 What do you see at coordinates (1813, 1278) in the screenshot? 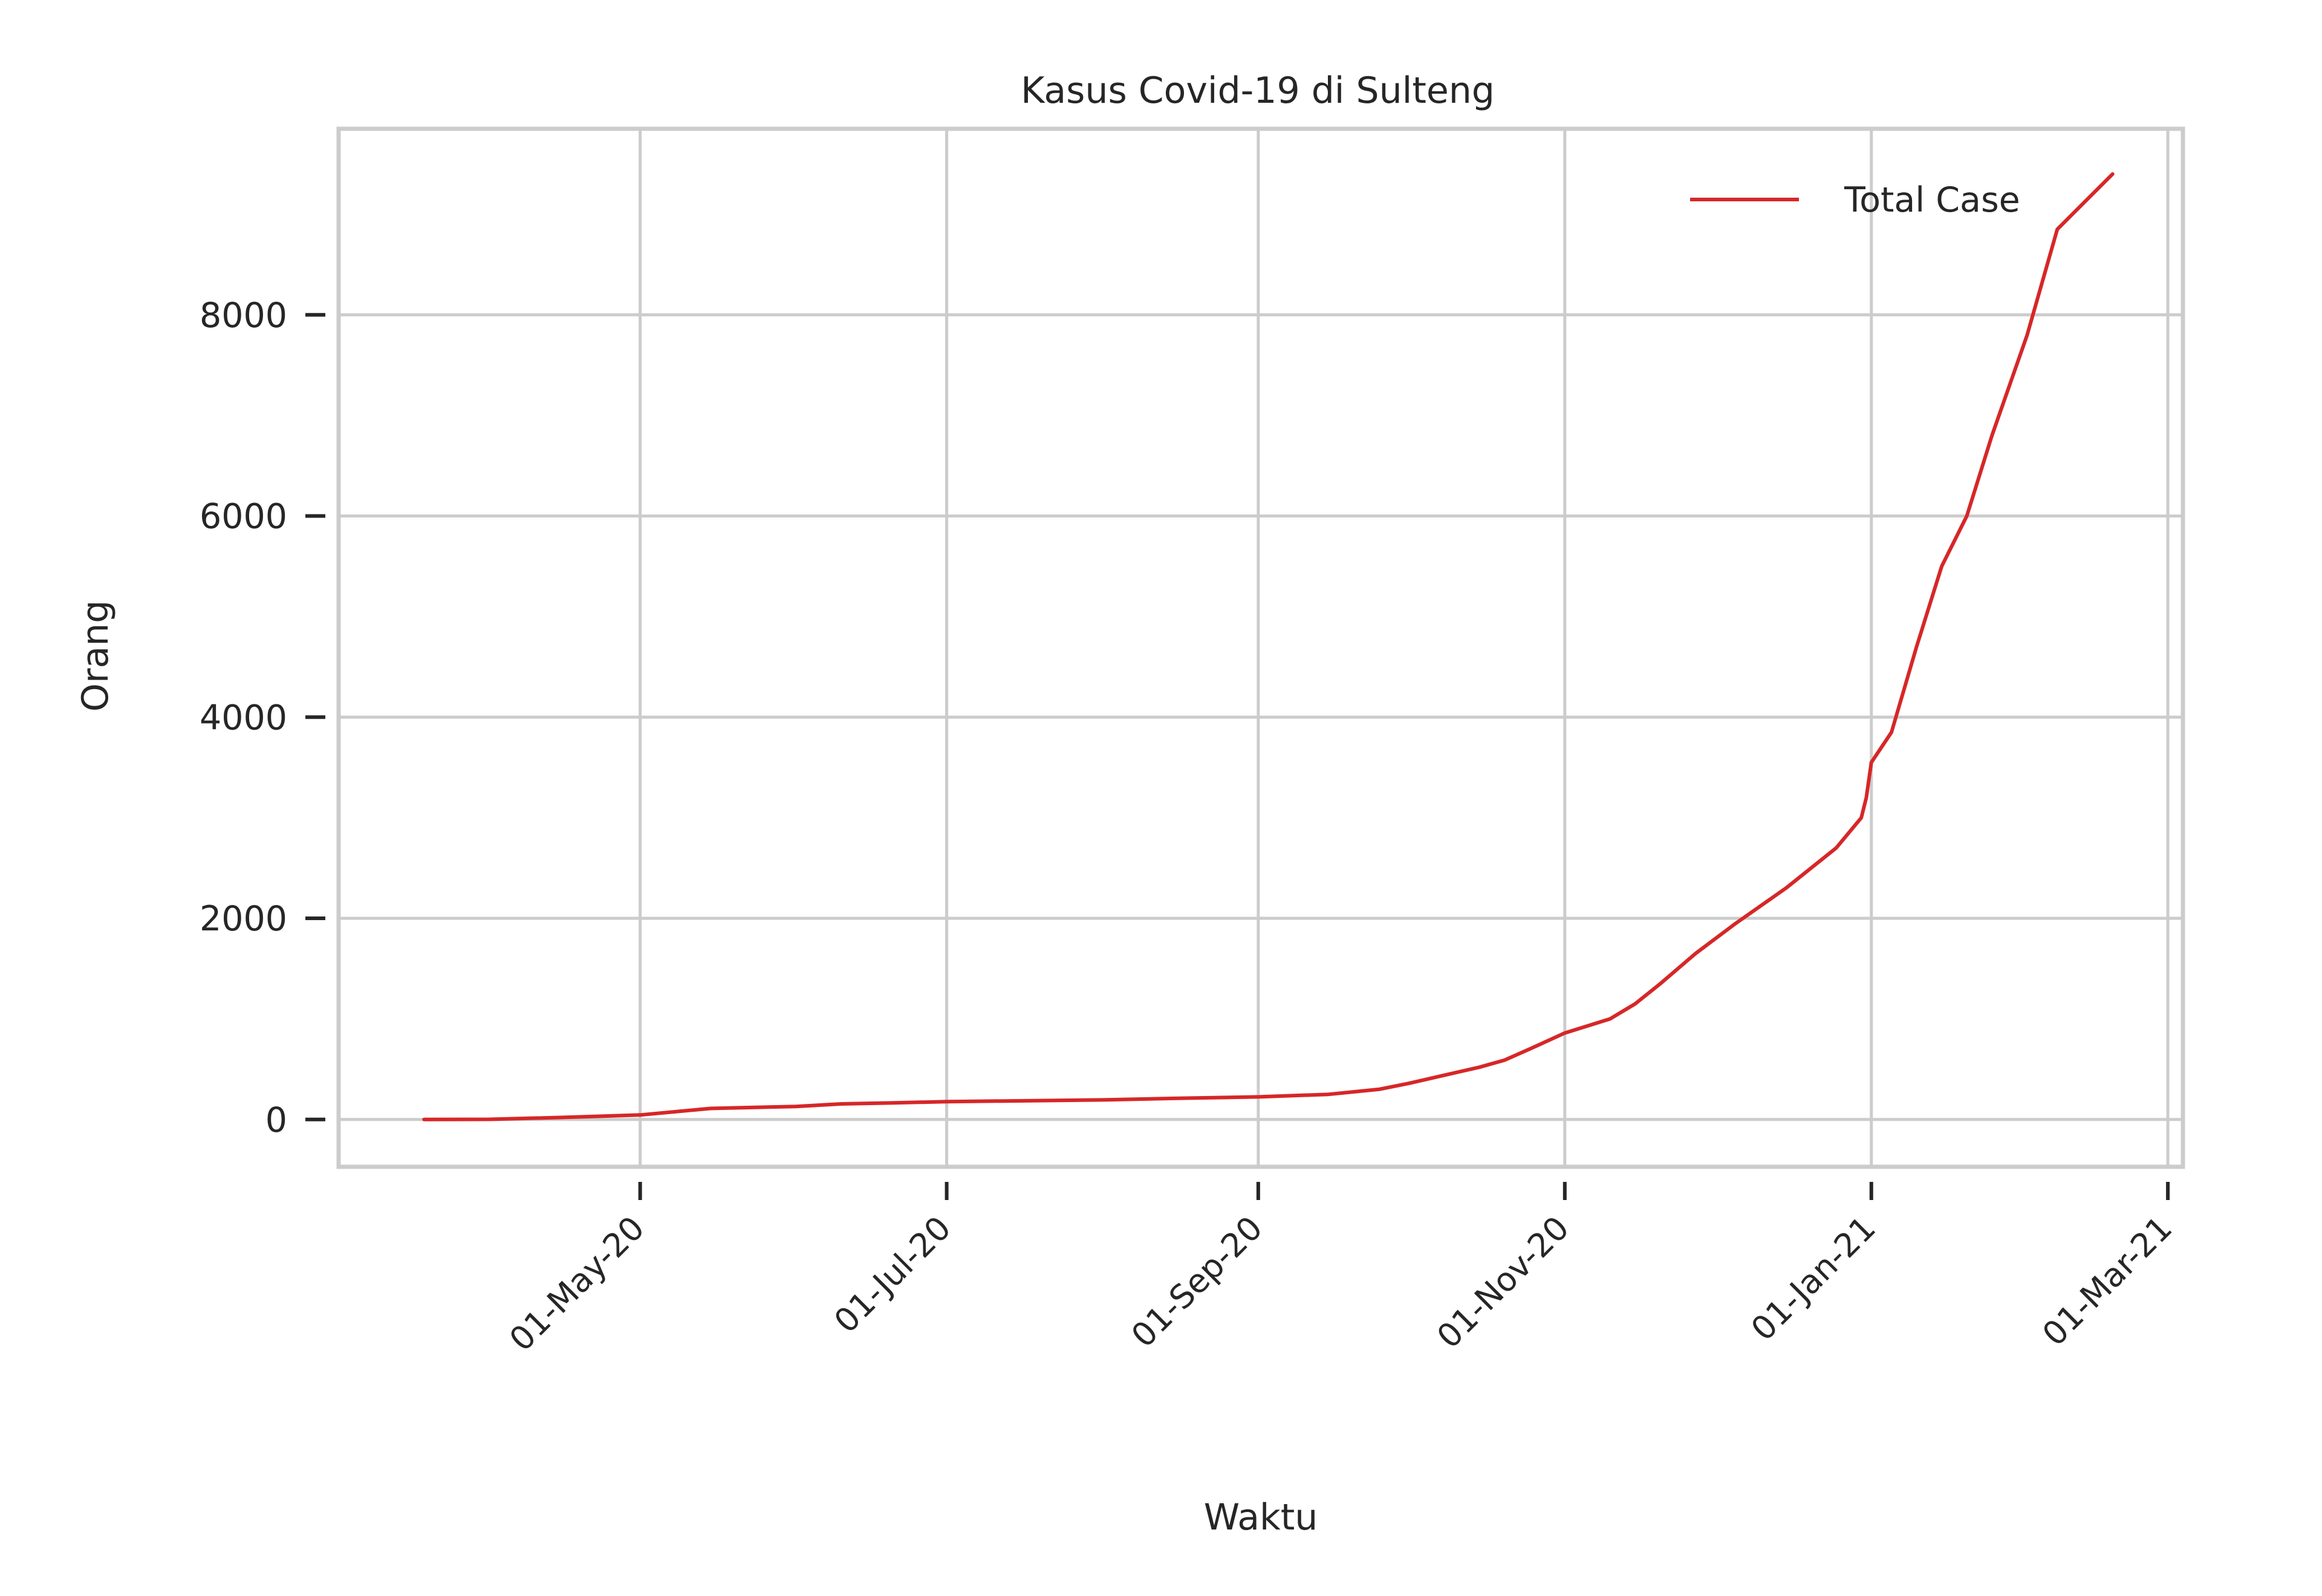
I see `x-tick-label: 01-Jan-21` at bounding box center [1813, 1278].